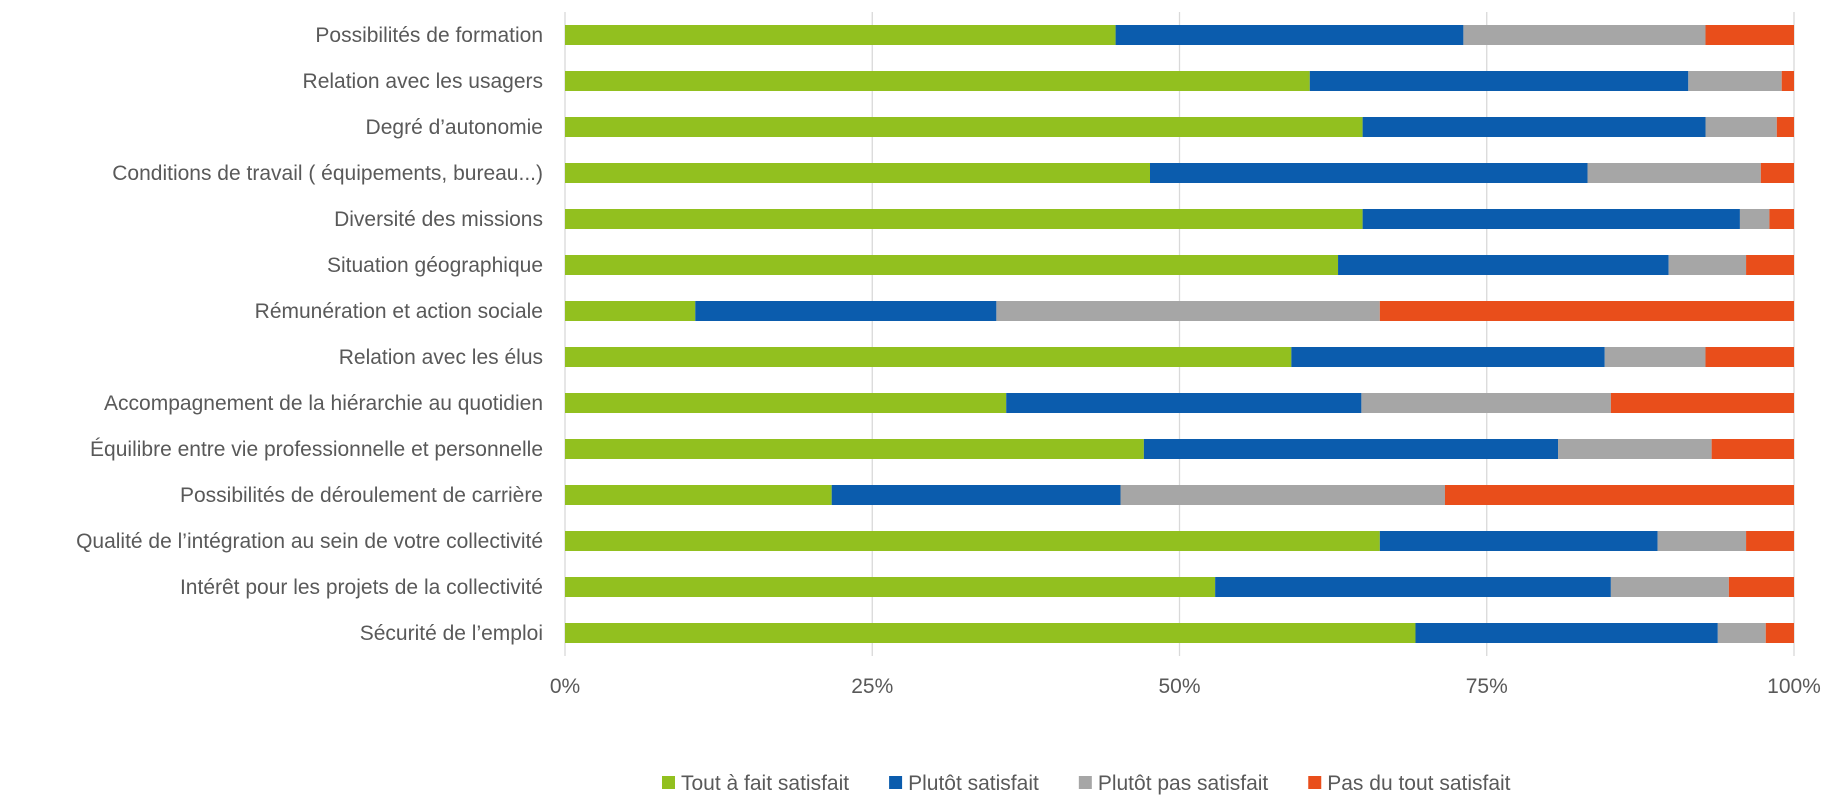 Image resolution: width=1827 pixels, height=801 pixels. Describe the element at coordinates (1619, 495) in the screenshot. I see `bar-segment-row10-series3` at that location.